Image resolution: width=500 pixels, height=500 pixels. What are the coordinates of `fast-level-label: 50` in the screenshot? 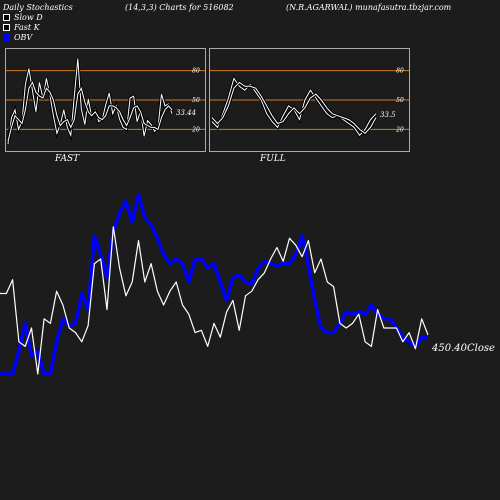 It's located at (196, 100).